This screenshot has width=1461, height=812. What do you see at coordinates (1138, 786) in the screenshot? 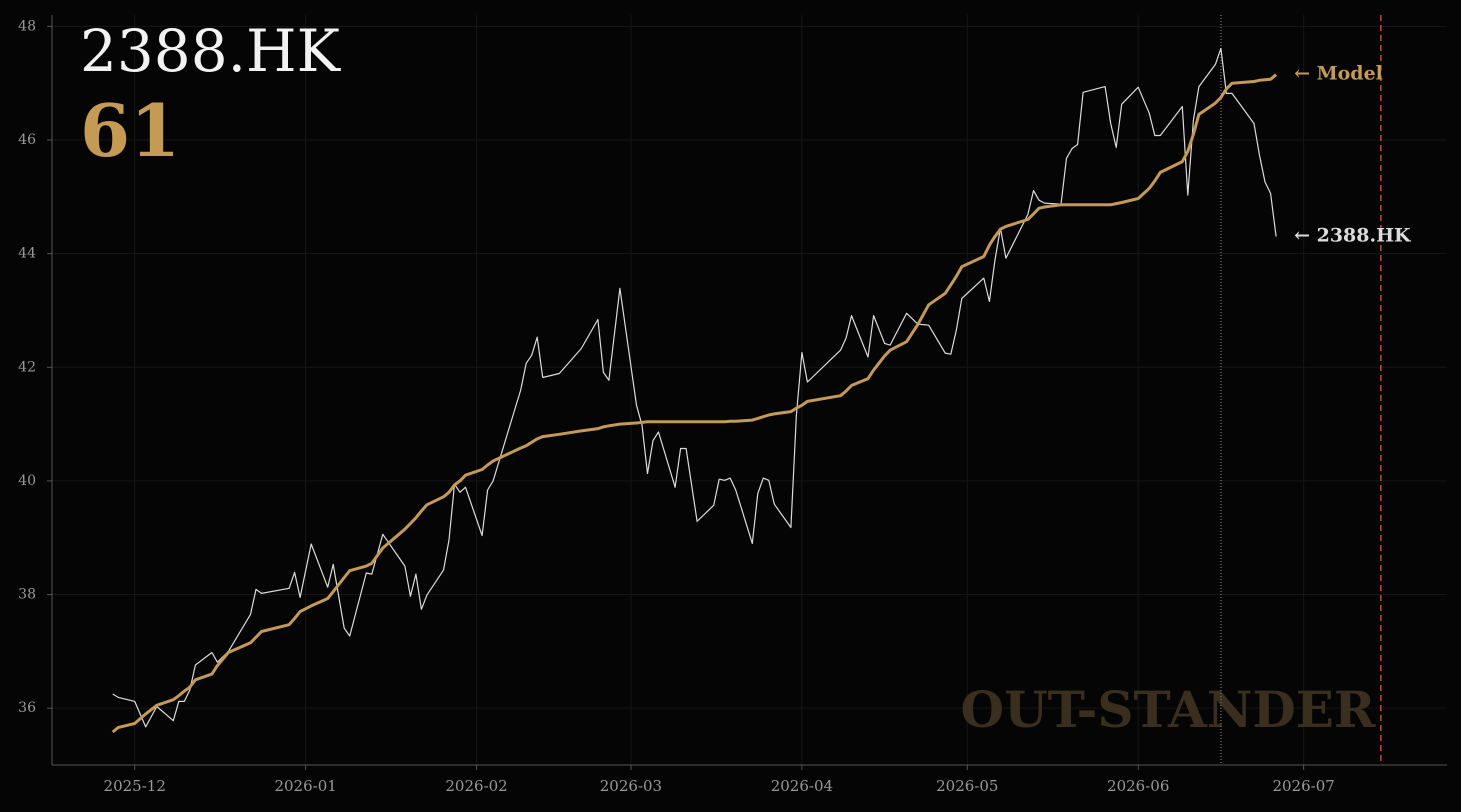
I see `x-tick-label: 2026-06` at bounding box center [1138, 786].